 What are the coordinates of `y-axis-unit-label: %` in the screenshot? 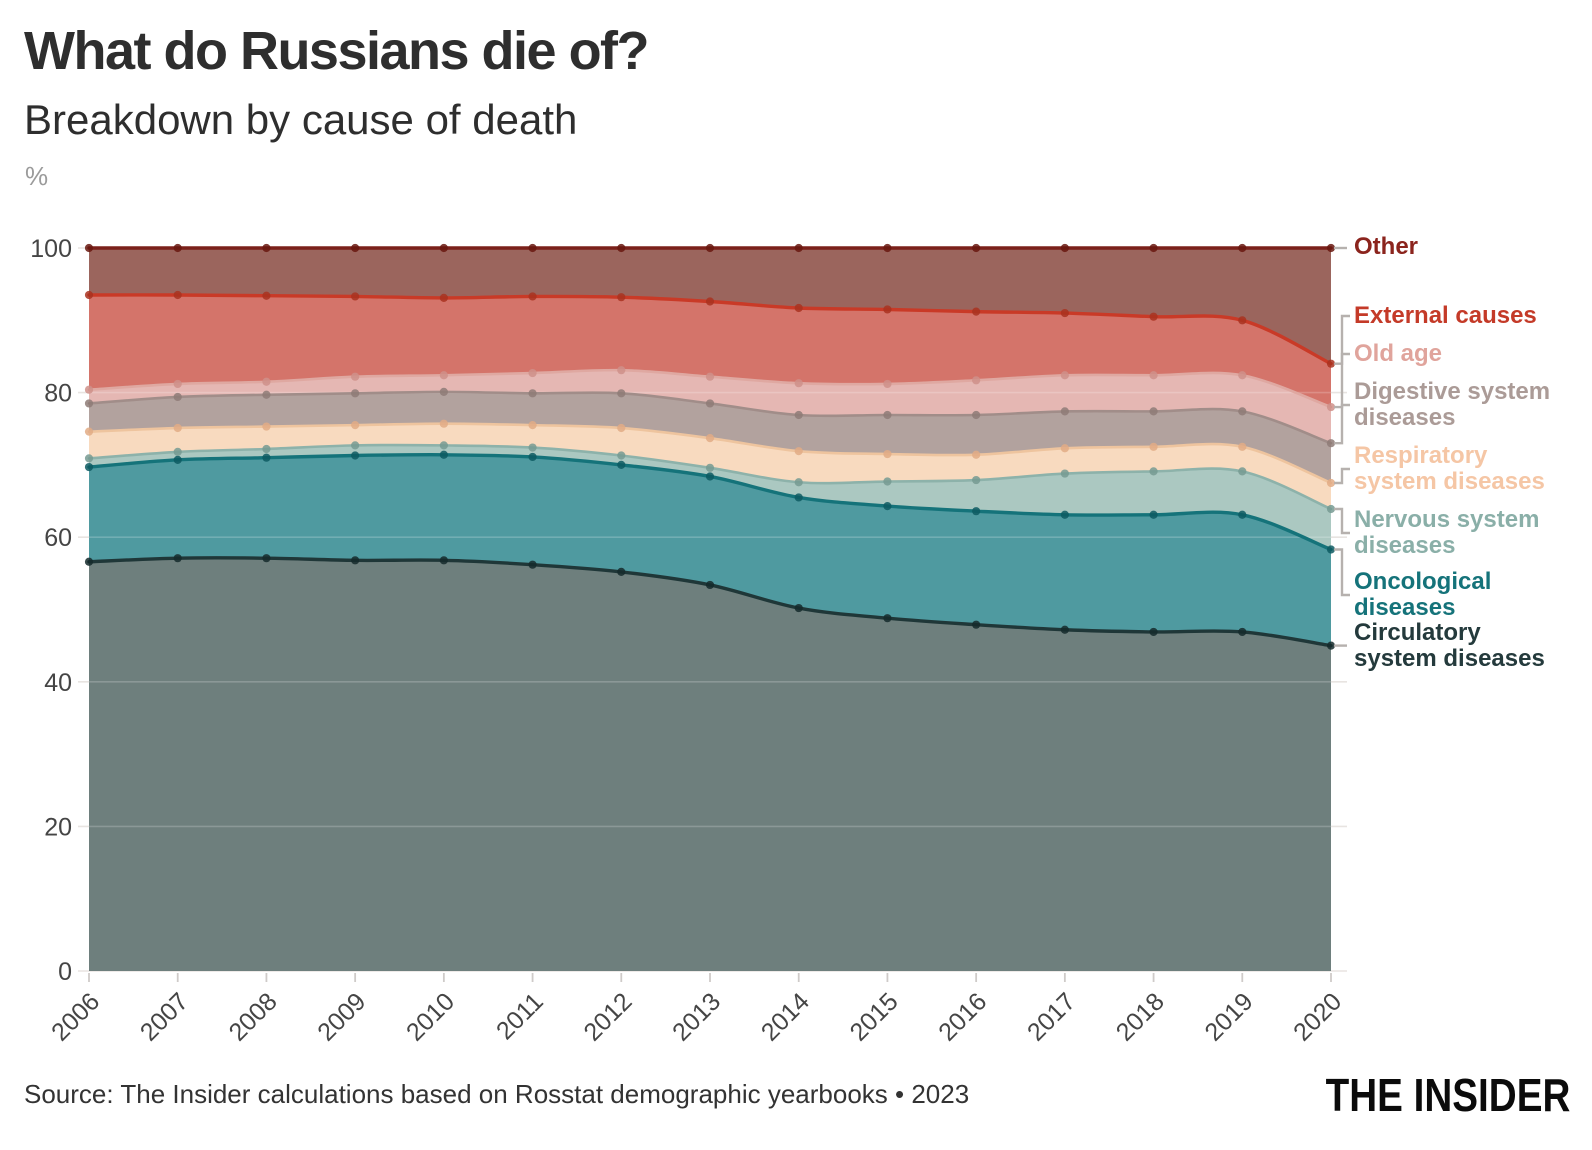 It's located at (37, 176).